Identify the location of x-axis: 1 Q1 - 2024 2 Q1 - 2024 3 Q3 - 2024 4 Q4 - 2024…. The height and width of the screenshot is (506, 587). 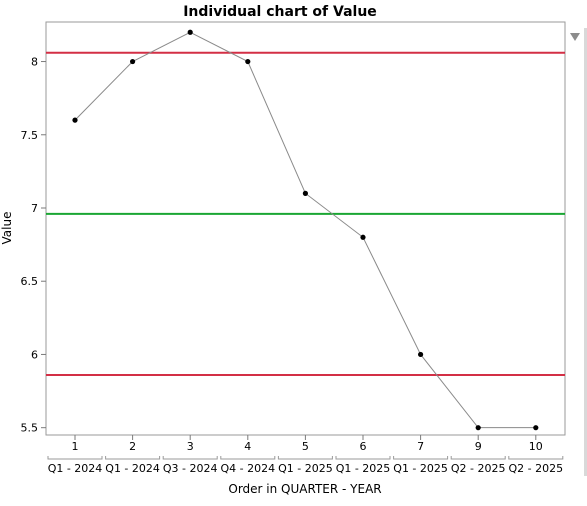
(305, 455).